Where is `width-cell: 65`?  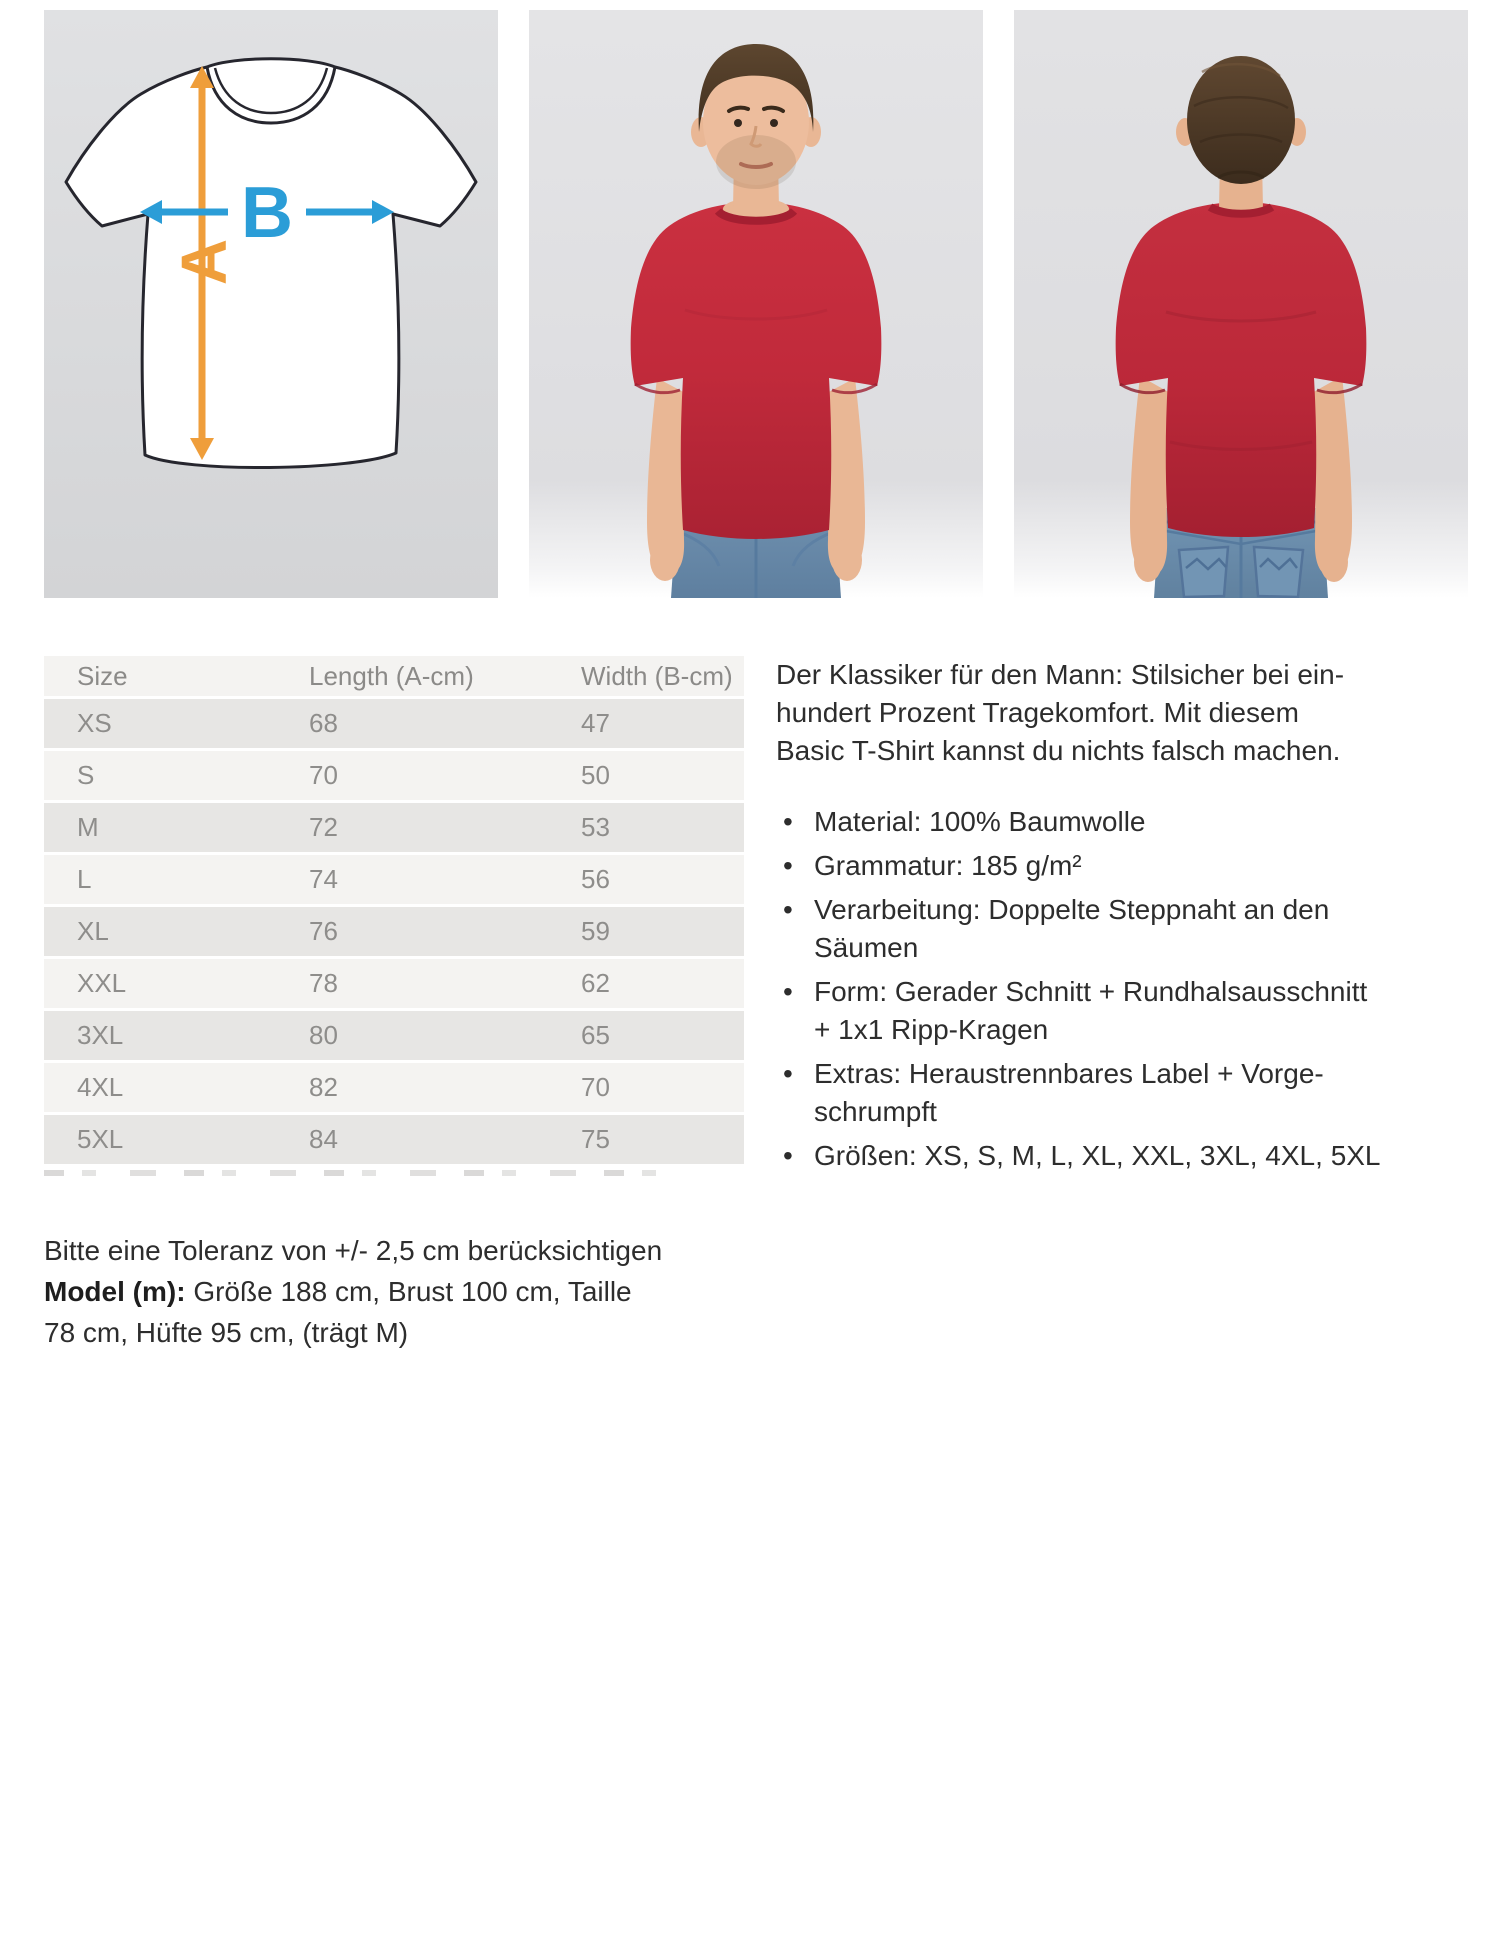
width-cell: 65 is located at coordinates (595, 1035).